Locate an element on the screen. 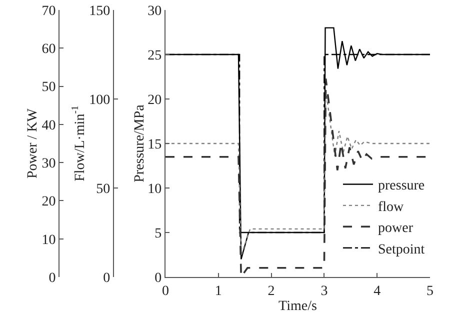 This screenshot has height=327, width=449. y3-tick-label: 70 is located at coordinates (49, 11).